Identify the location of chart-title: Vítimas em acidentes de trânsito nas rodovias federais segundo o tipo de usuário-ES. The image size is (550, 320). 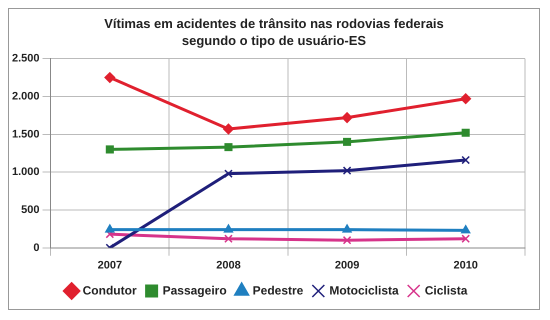
(274, 32).